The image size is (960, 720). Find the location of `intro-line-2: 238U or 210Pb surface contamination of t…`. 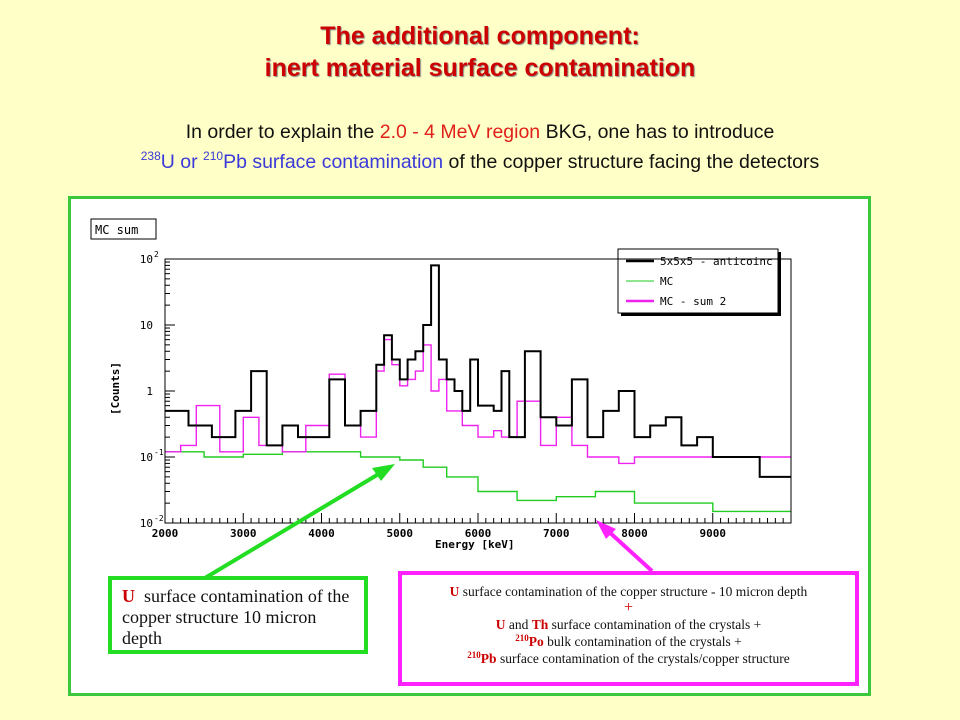

intro-line-2: 238U or 210Pb surface contamination of t… is located at coordinates (480, 161).